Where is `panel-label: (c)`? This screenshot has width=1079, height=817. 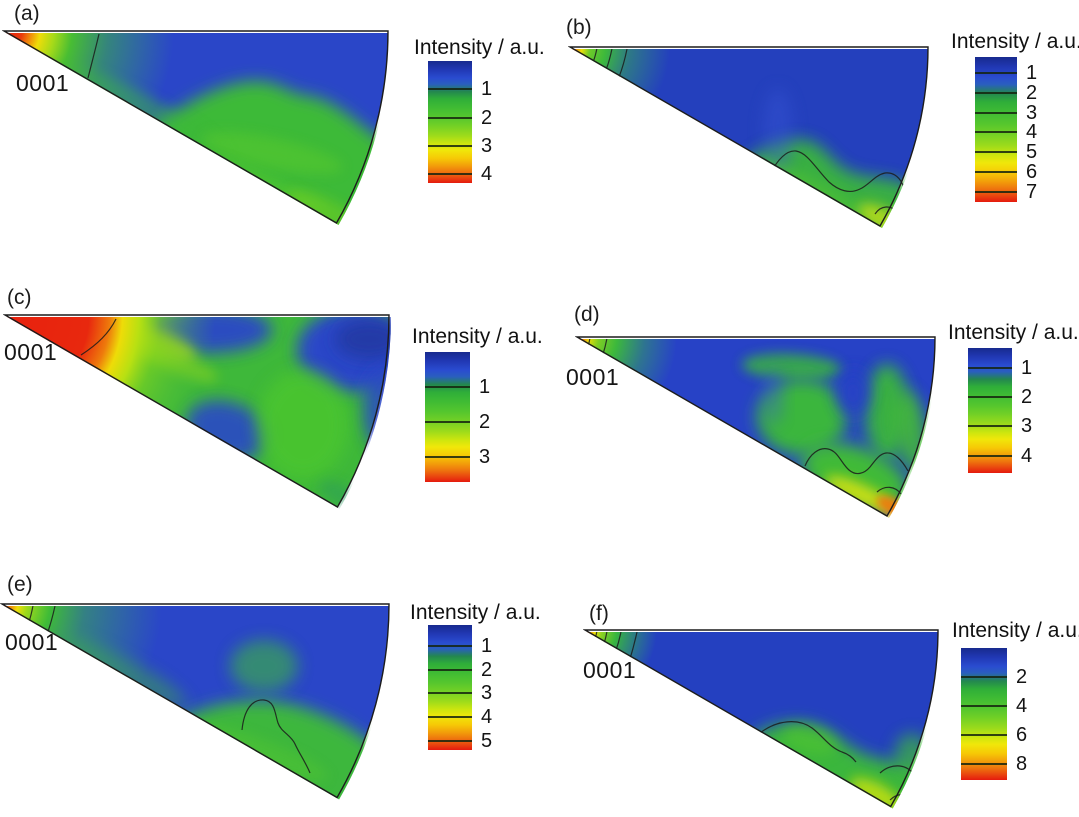
panel-label: (c) is located at coordinates (19, 297).